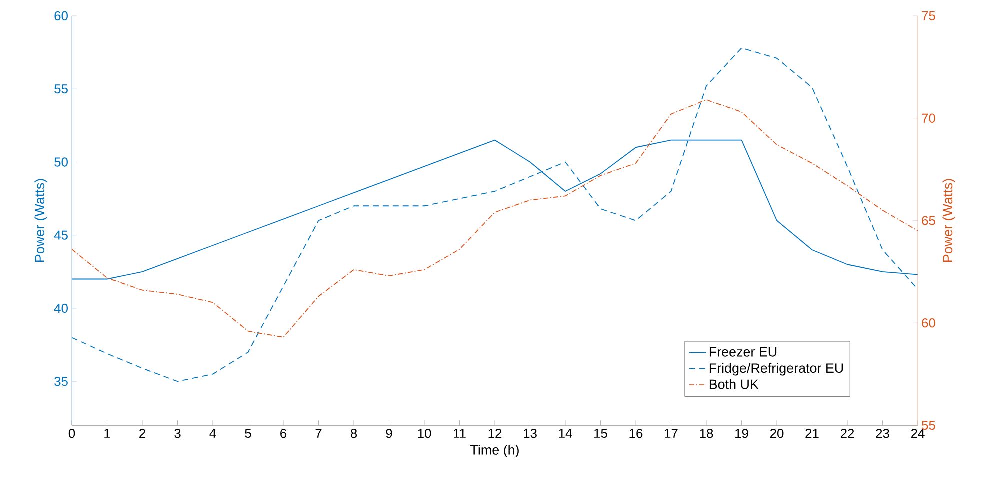 The image size is (985, 494). Describe the element at coordinates (389, 433) in the screenshot. I see `x-tick-label: 9` at that location.